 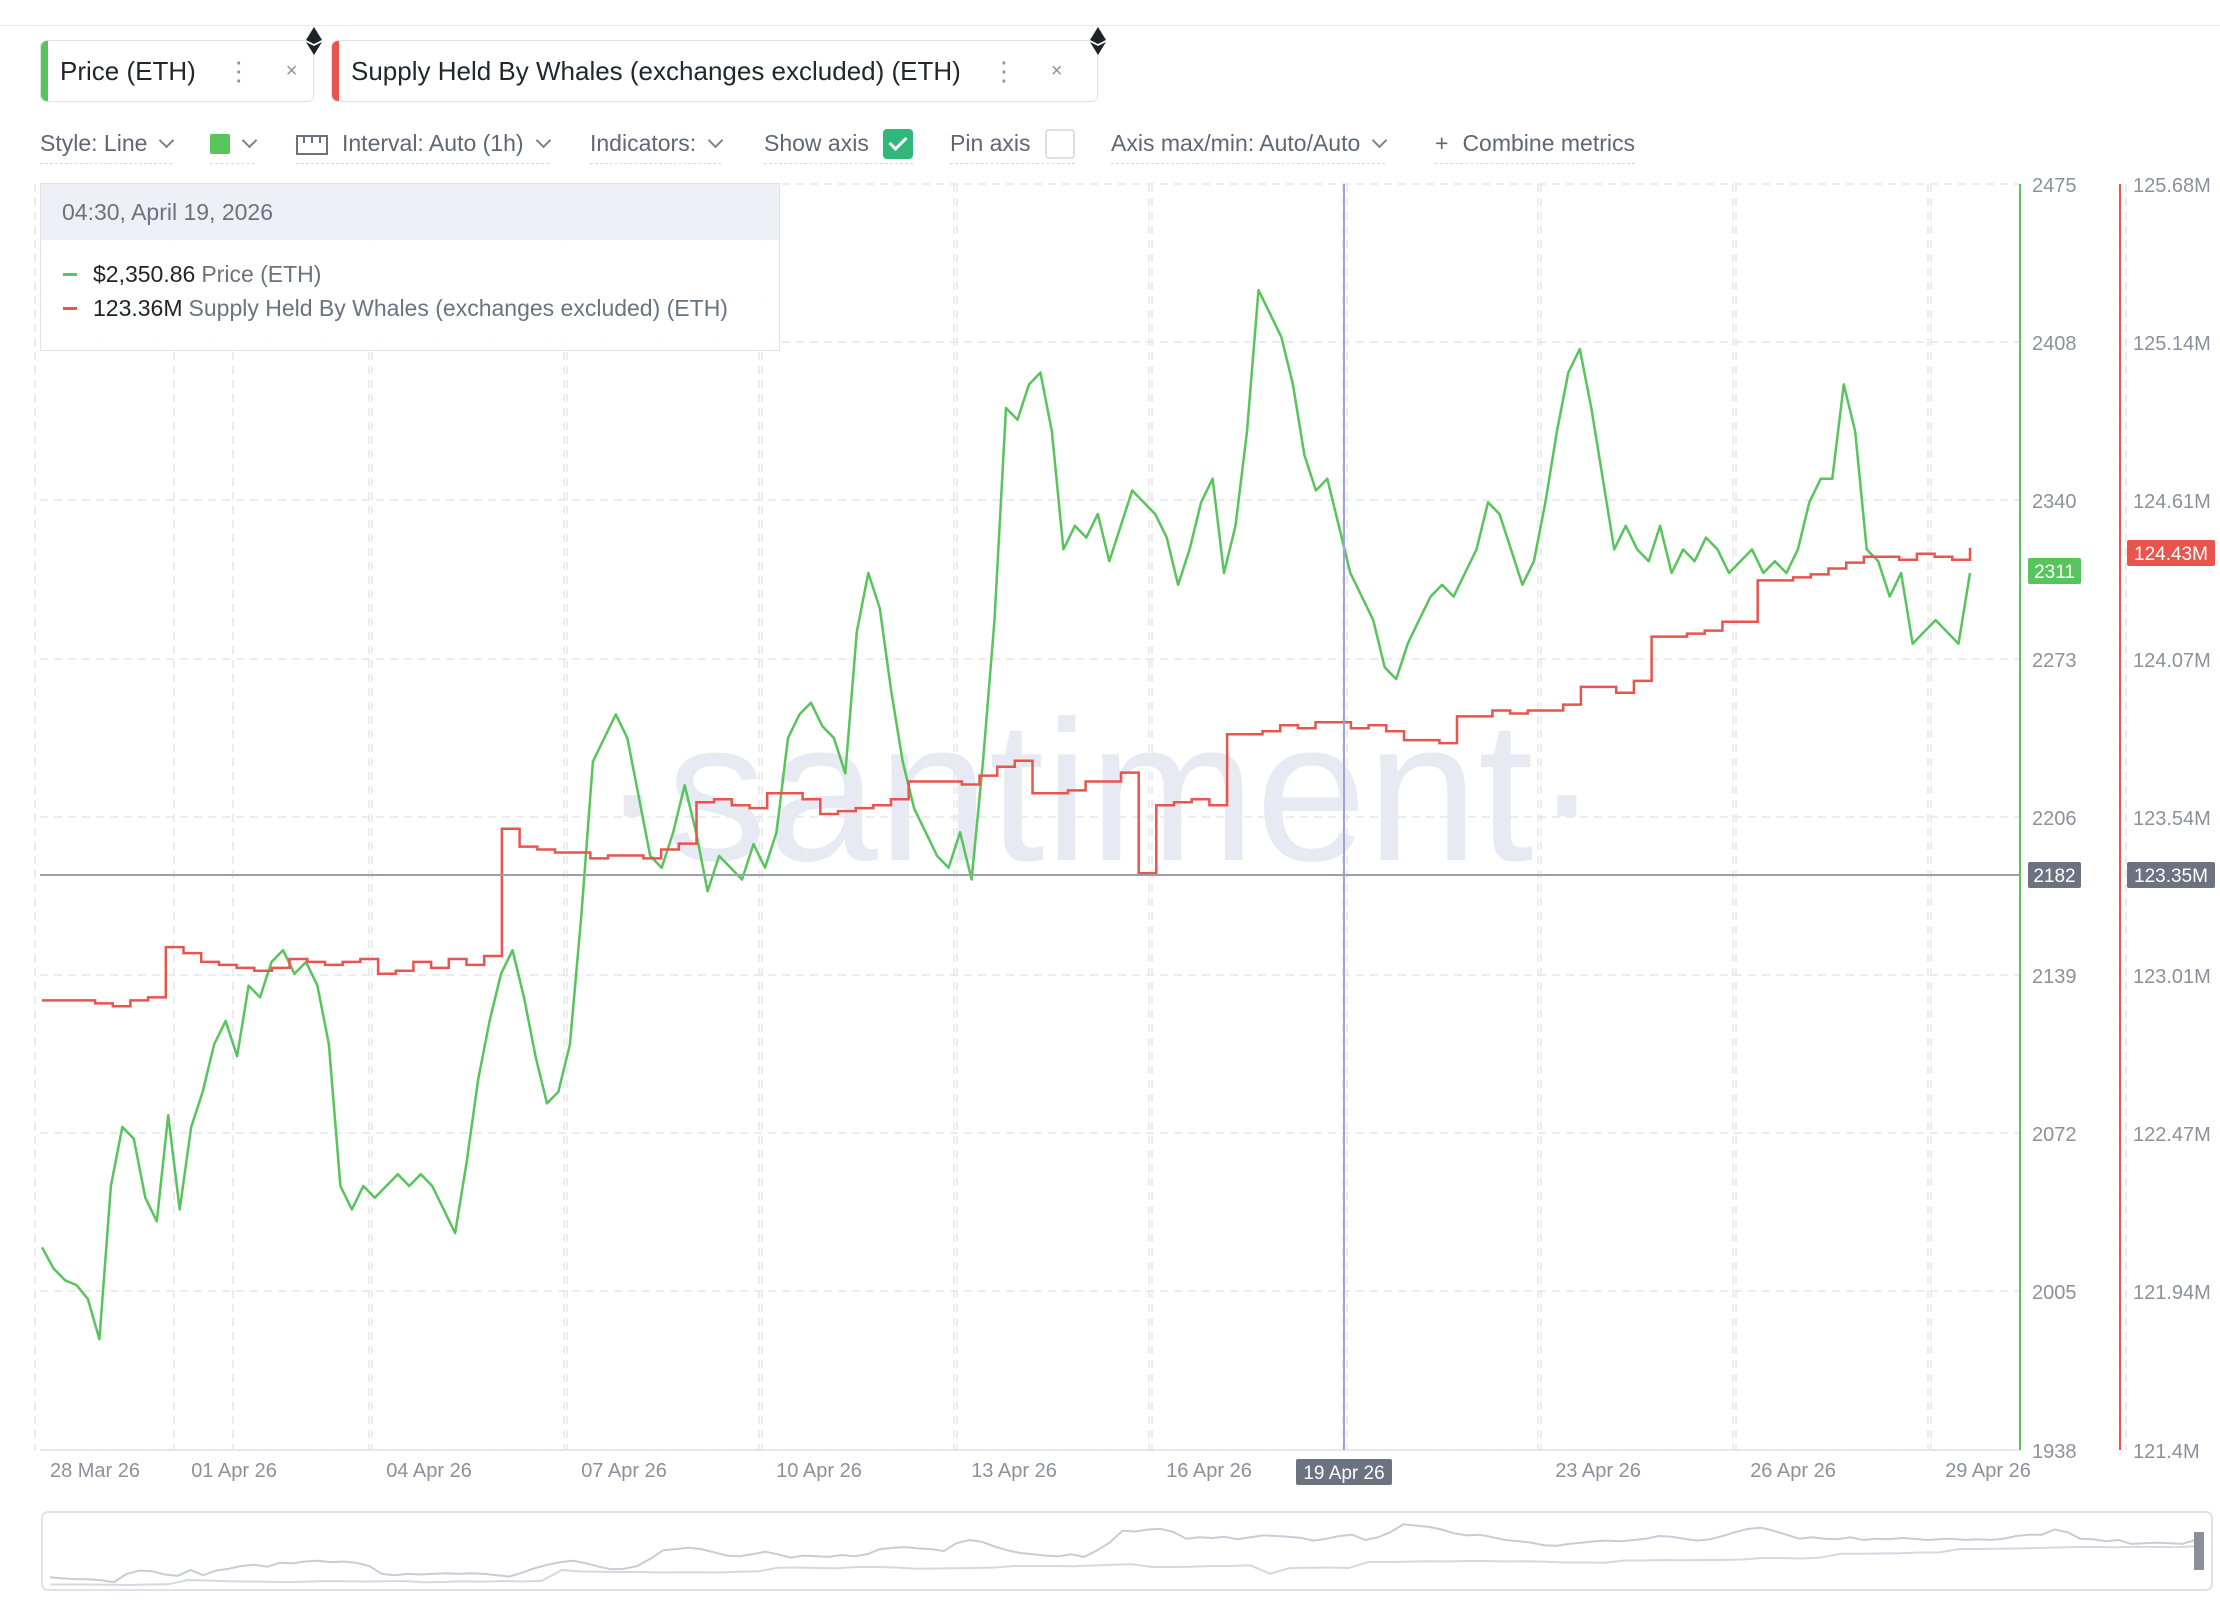 I want to click on supply-last-value-badge: 124.43M, so click(x=2171, y=553).